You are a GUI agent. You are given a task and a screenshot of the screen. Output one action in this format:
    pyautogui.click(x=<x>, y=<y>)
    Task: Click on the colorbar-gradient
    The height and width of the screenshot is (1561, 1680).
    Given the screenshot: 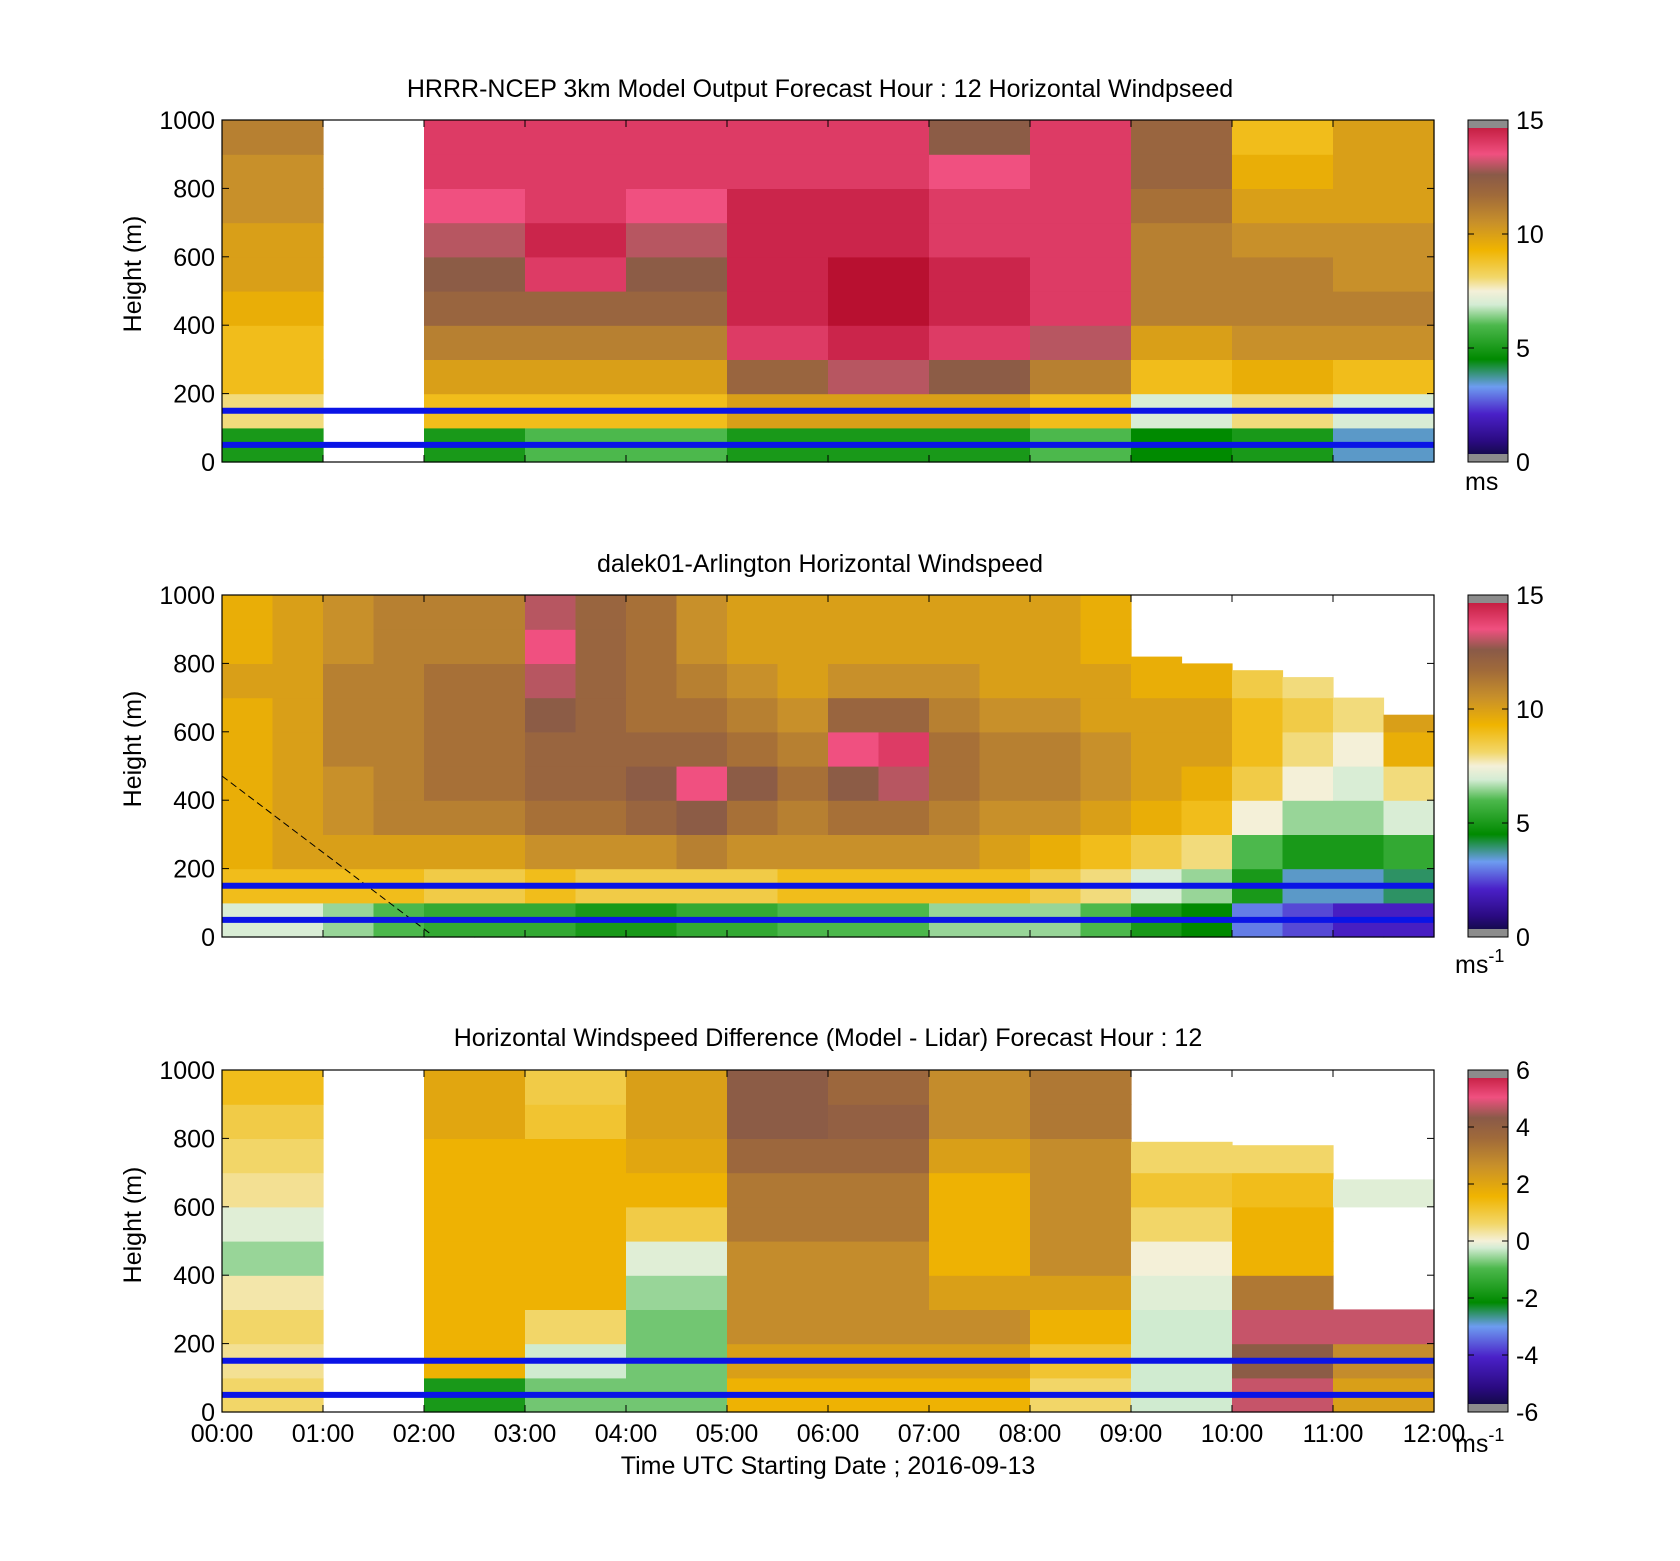 What is the action you would take?
    pyautogui.click(x=1488, y=1241)
    